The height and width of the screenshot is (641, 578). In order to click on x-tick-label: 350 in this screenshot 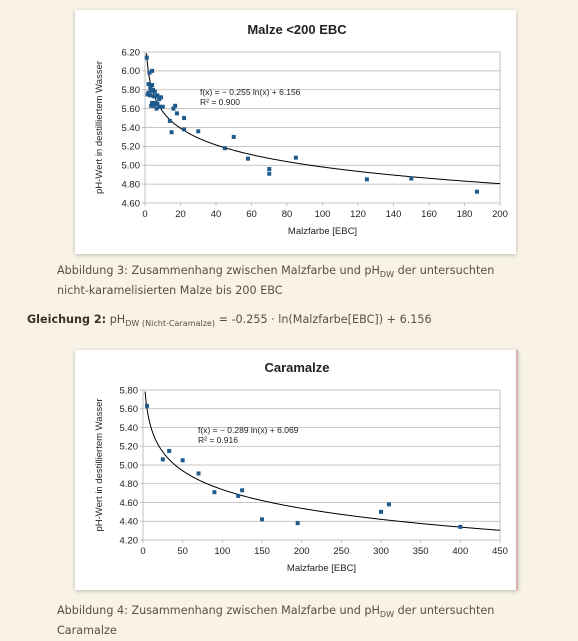, I will do `click(421, 551)`.